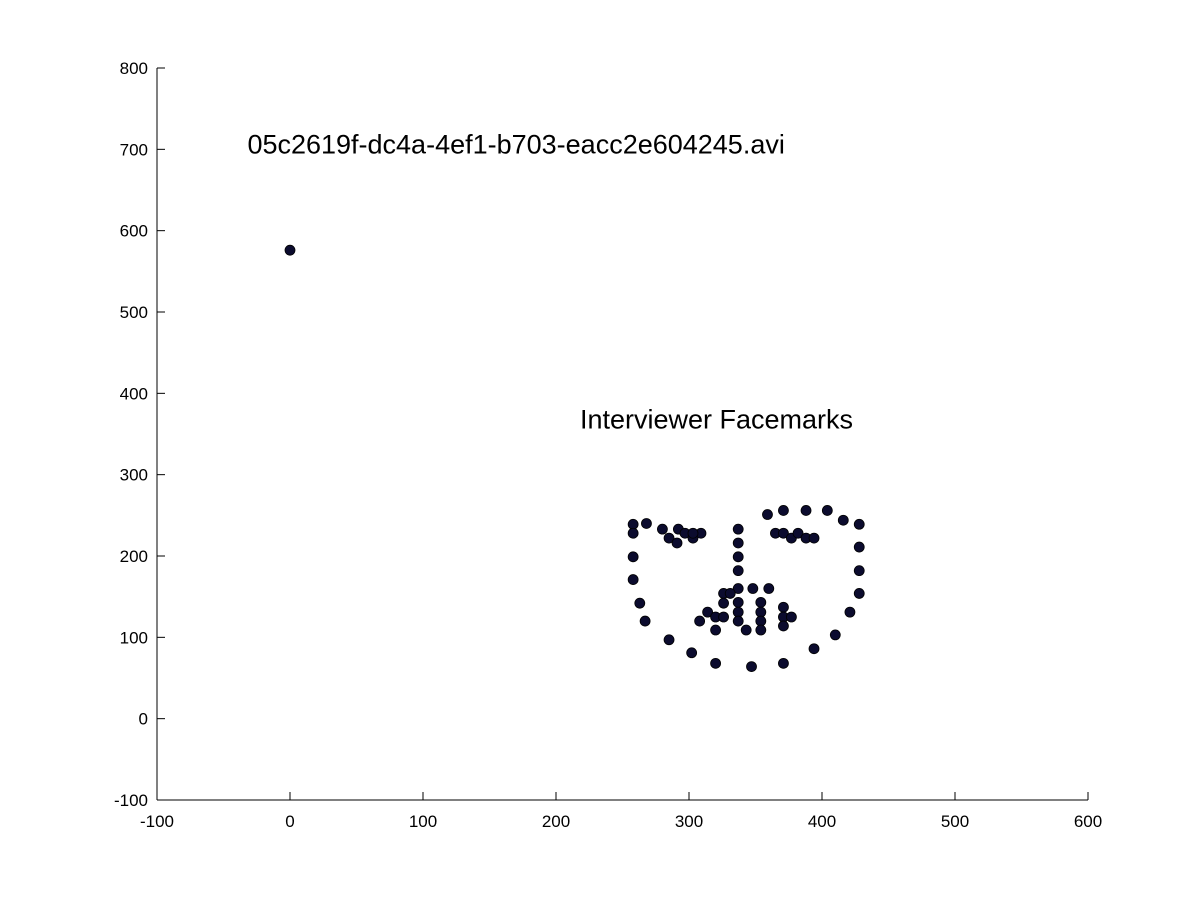  Describe the element at coordinates (134, 475) in the screenshot. I see `y-tick-label: 300` at that location.